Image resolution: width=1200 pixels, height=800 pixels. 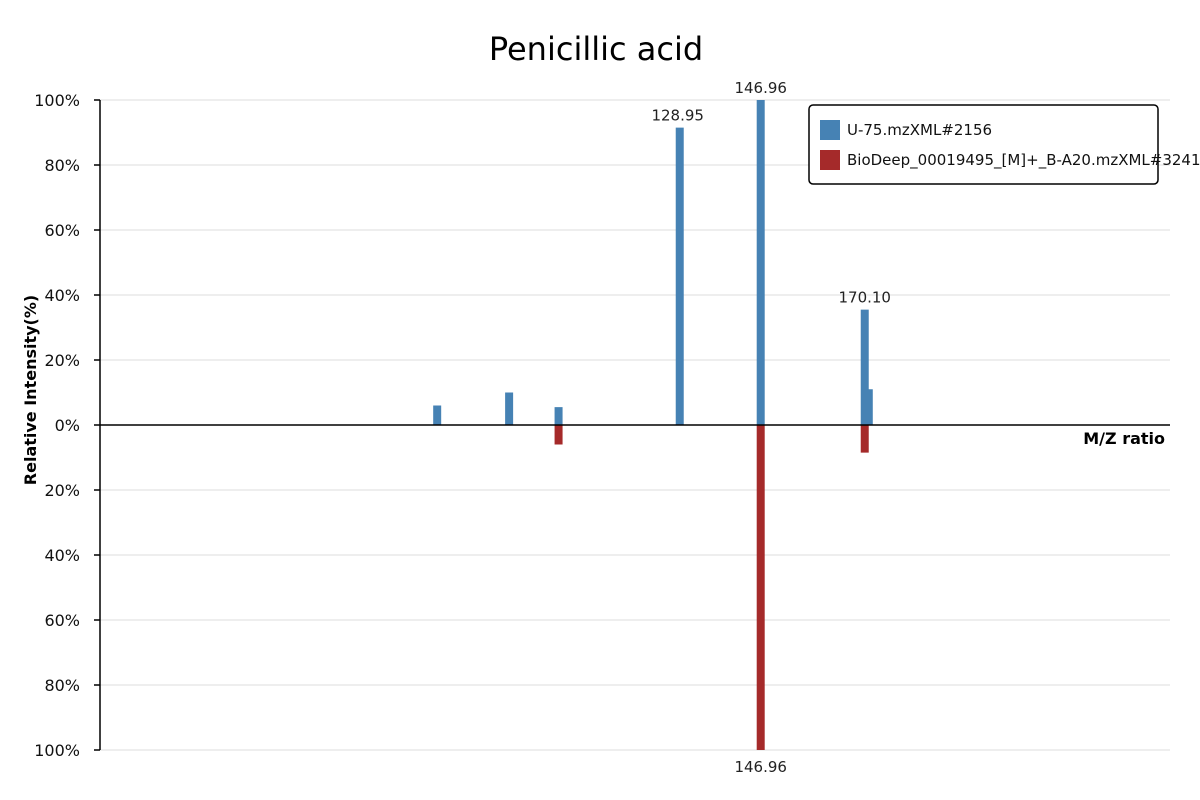 I want to click on legend-swatch-query, so click(x=830, y=130).